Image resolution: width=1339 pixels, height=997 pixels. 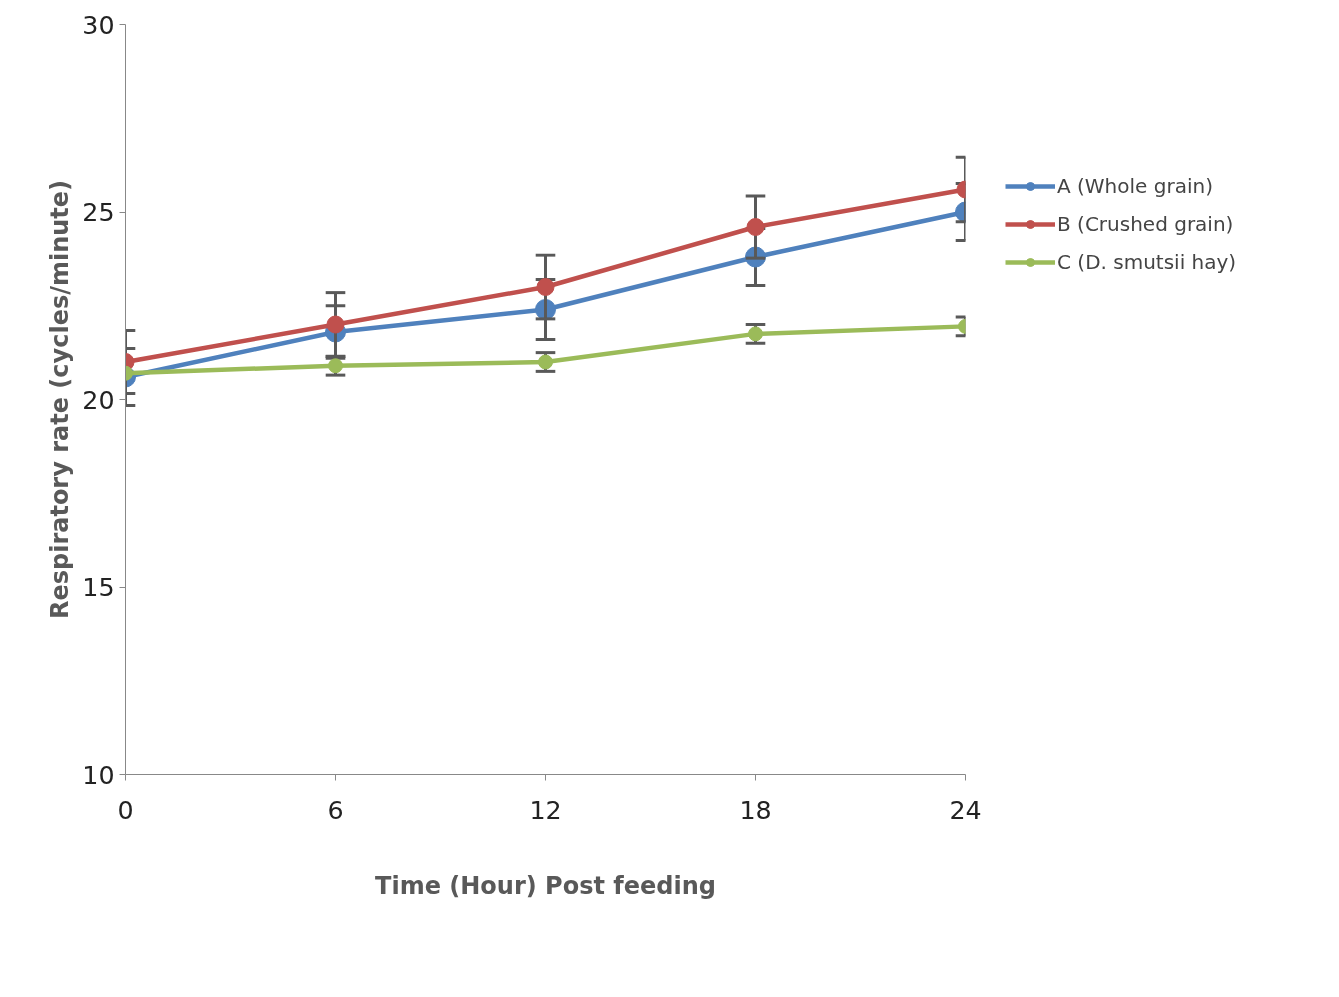 I want to click on y-tick-label: 10, so click(x=98, y=774).